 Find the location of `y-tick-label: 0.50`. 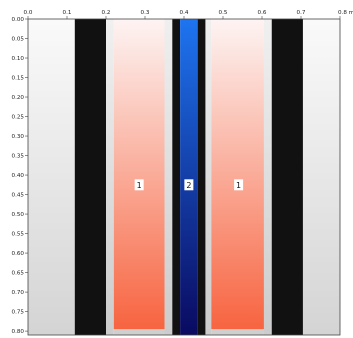

y-tick-label: 0.50 is located at coordinates (18, 215).